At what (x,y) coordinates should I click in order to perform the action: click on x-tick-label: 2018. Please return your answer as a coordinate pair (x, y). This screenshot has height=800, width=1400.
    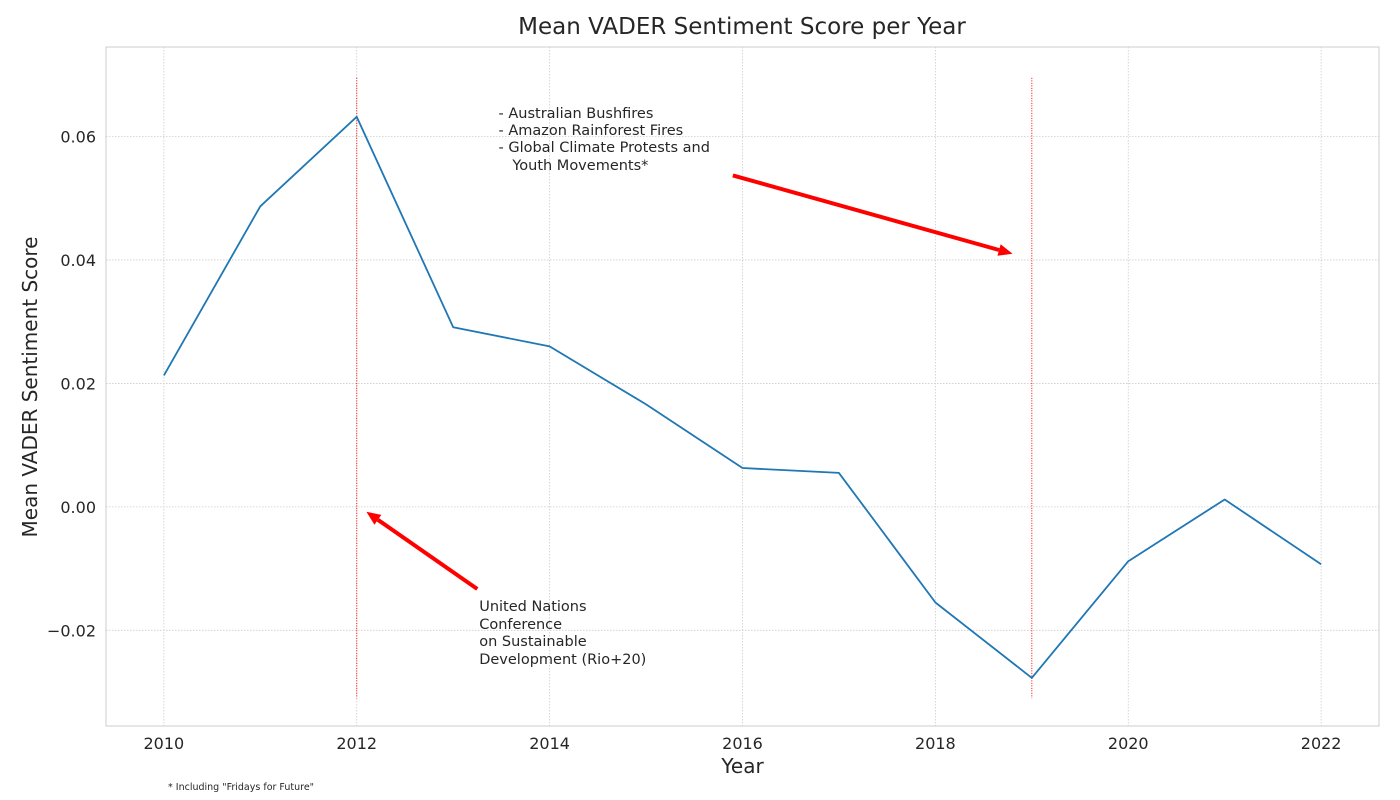
    Looking at the image, I should click on (935, 743).